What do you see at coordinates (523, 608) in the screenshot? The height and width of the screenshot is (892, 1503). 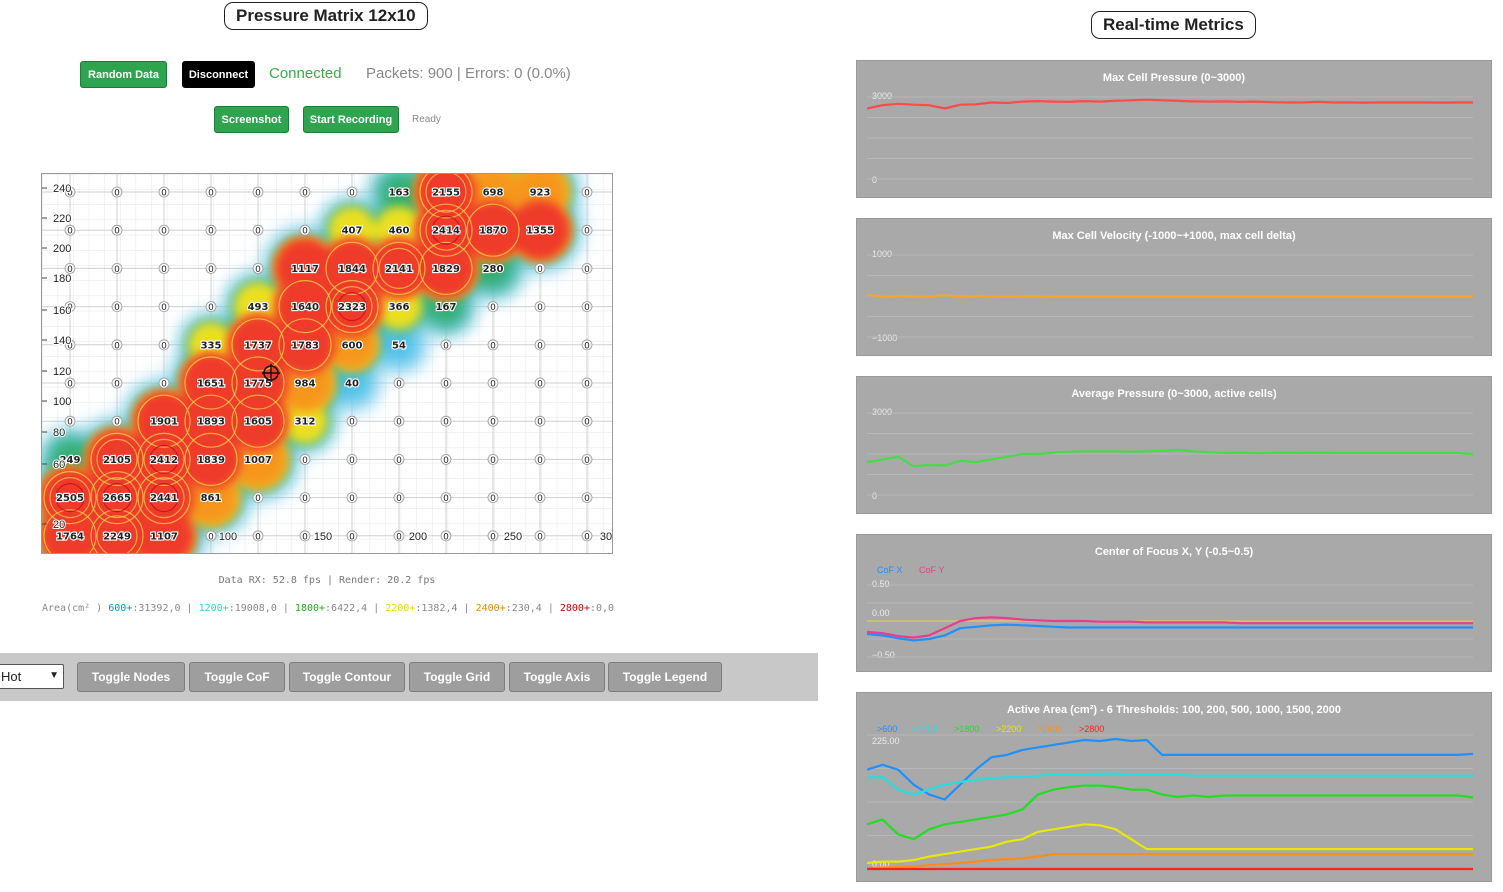 I see `area-threshold-value: :230,4` at bounding box center [523, 608].